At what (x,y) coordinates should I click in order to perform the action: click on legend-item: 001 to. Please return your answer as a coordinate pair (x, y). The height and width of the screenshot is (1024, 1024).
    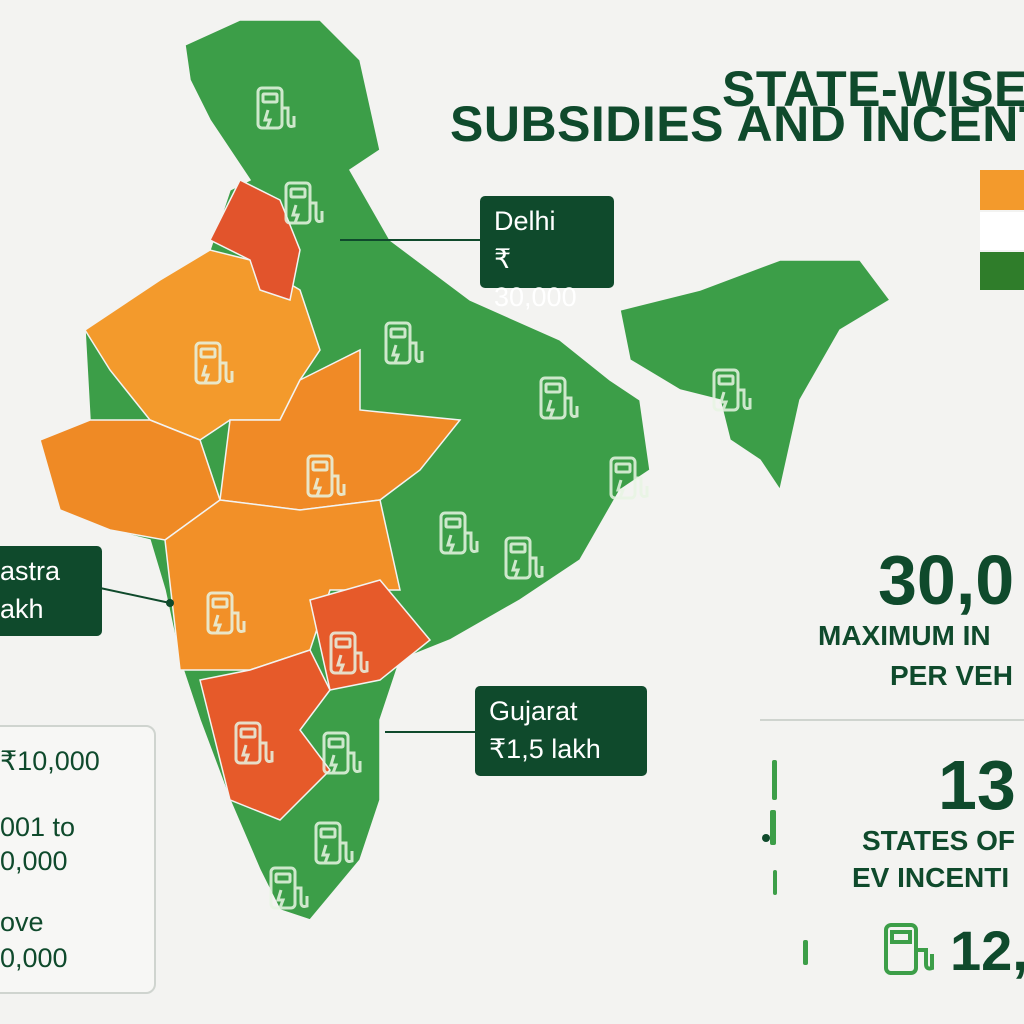
    Looking at the image, I should click on (38, 827).